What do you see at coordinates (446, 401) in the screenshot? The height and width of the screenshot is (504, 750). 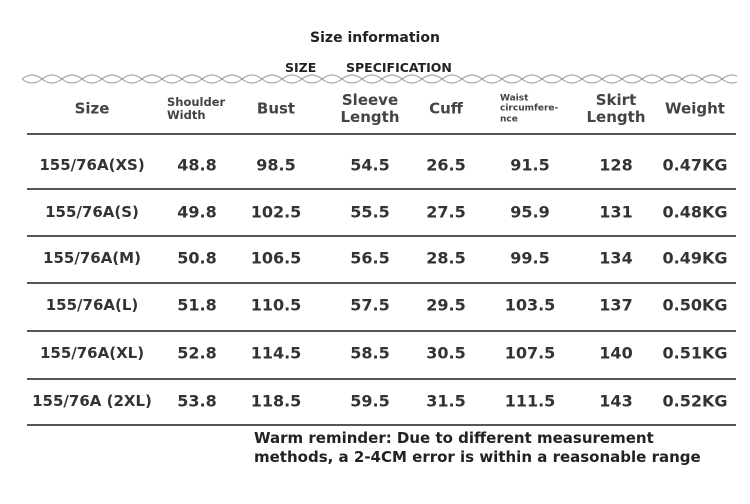 I see `table-cell: 31.5` at bounding box center [446, 401].